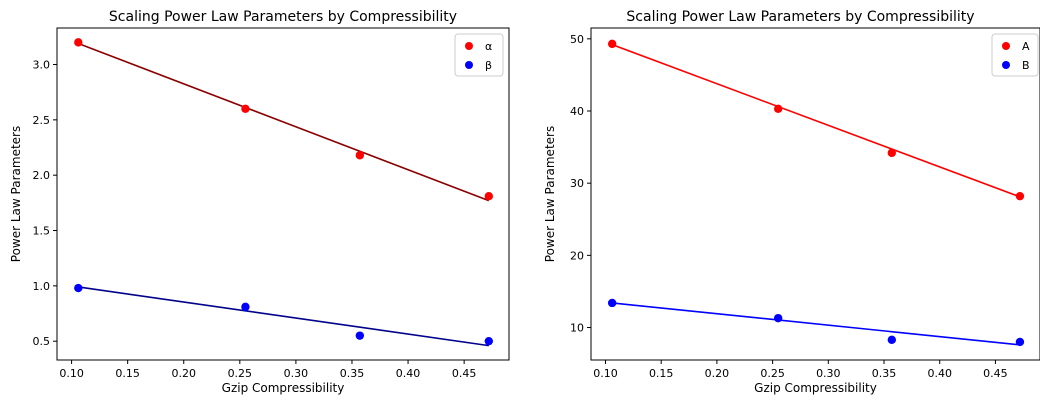  What do you see at coordinates (1026, 65) in the screenshot?
I see `legend-label: B` at bounding box center [1026, 65].